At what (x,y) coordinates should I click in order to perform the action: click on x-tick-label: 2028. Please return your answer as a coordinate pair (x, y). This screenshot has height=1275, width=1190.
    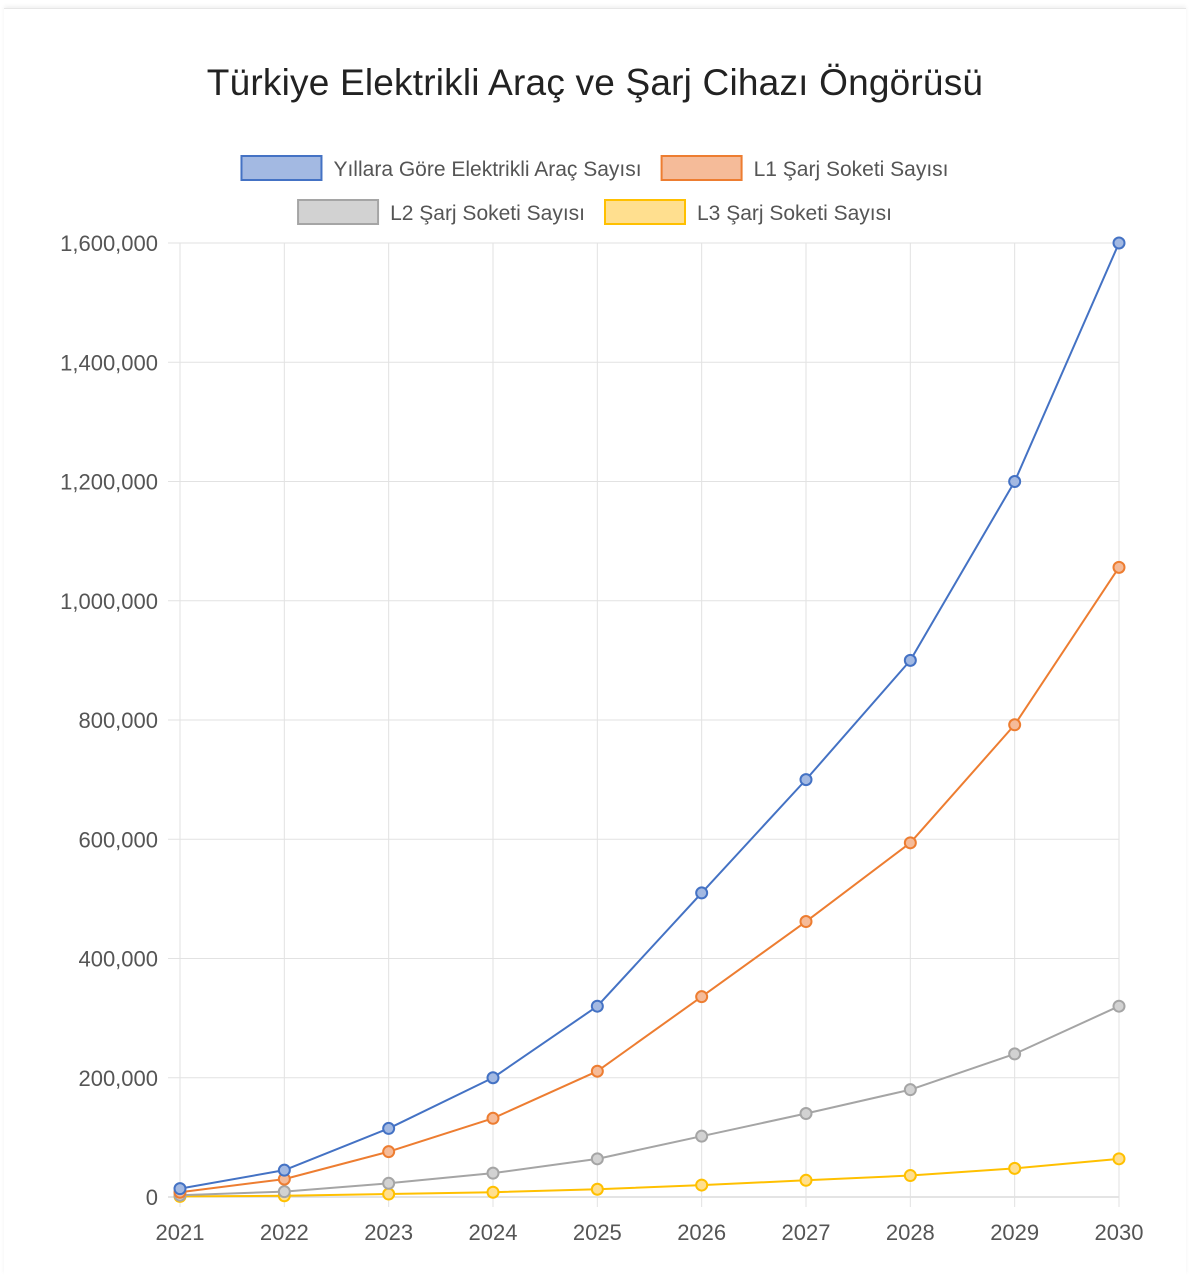
    Looking at the image, I should click on (910, 1232).